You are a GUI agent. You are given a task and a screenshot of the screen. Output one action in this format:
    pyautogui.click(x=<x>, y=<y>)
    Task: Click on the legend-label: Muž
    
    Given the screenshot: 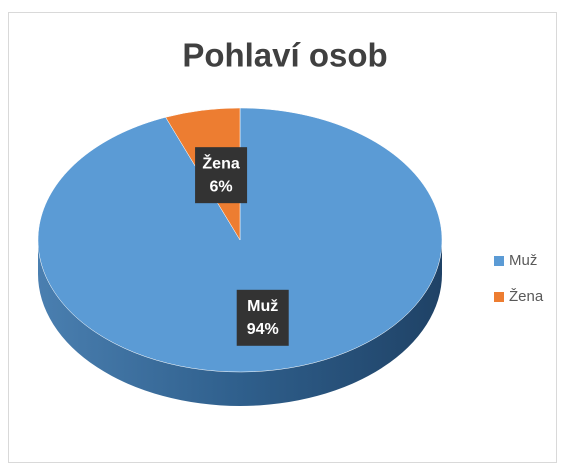 What is the action you would take?
    pyautogui.click(x=523, y=260)
    